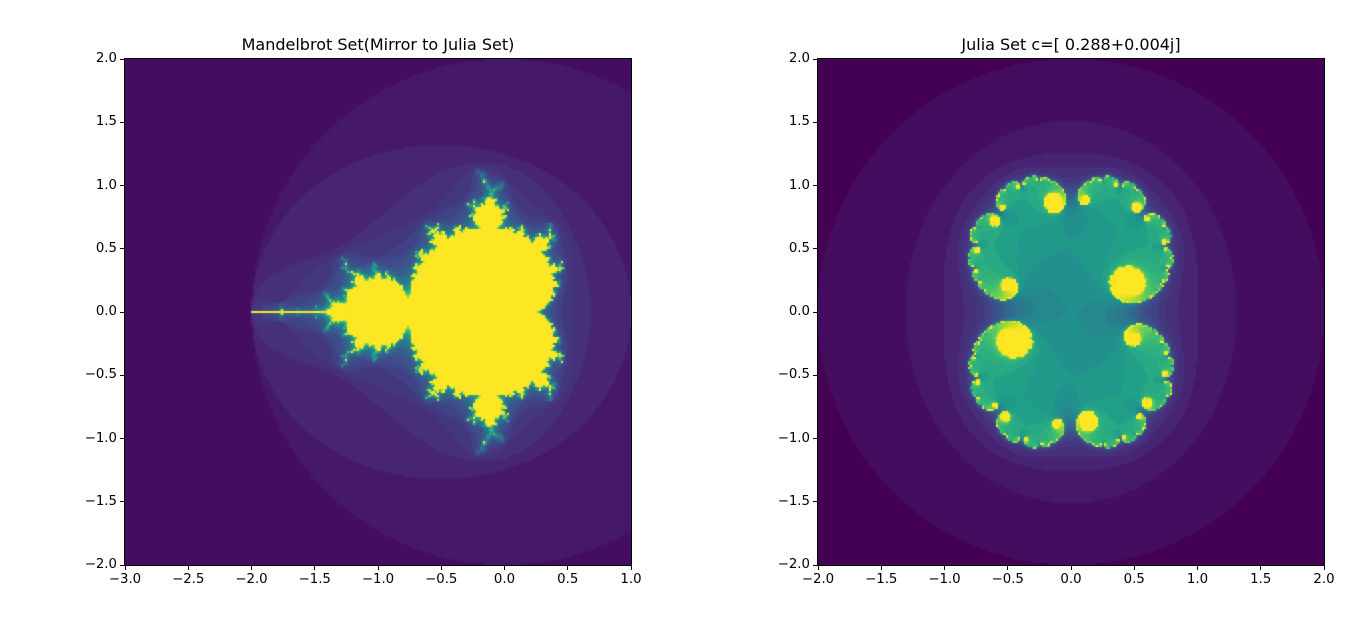 The image size is (1366, 624). I want to click on mandelbrot-title: Mandelbrot Set(Mirror to Julia Set), so click(378, 44).